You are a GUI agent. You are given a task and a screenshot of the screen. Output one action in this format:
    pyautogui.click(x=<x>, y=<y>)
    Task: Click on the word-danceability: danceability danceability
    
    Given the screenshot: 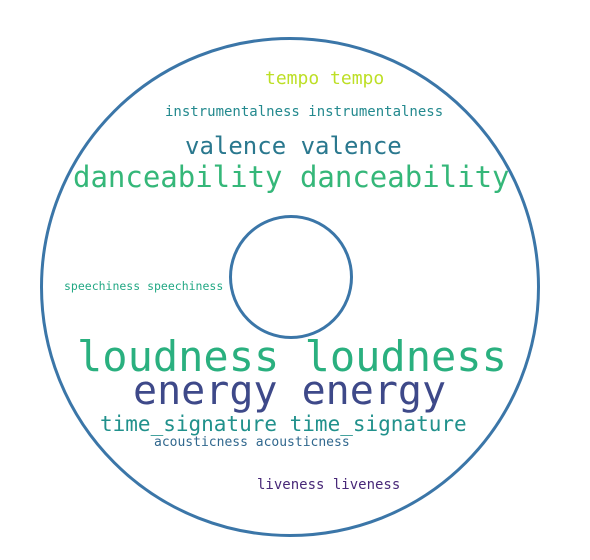 What is the action you would take?
    pyautogui.click(x=291, y=177)
    